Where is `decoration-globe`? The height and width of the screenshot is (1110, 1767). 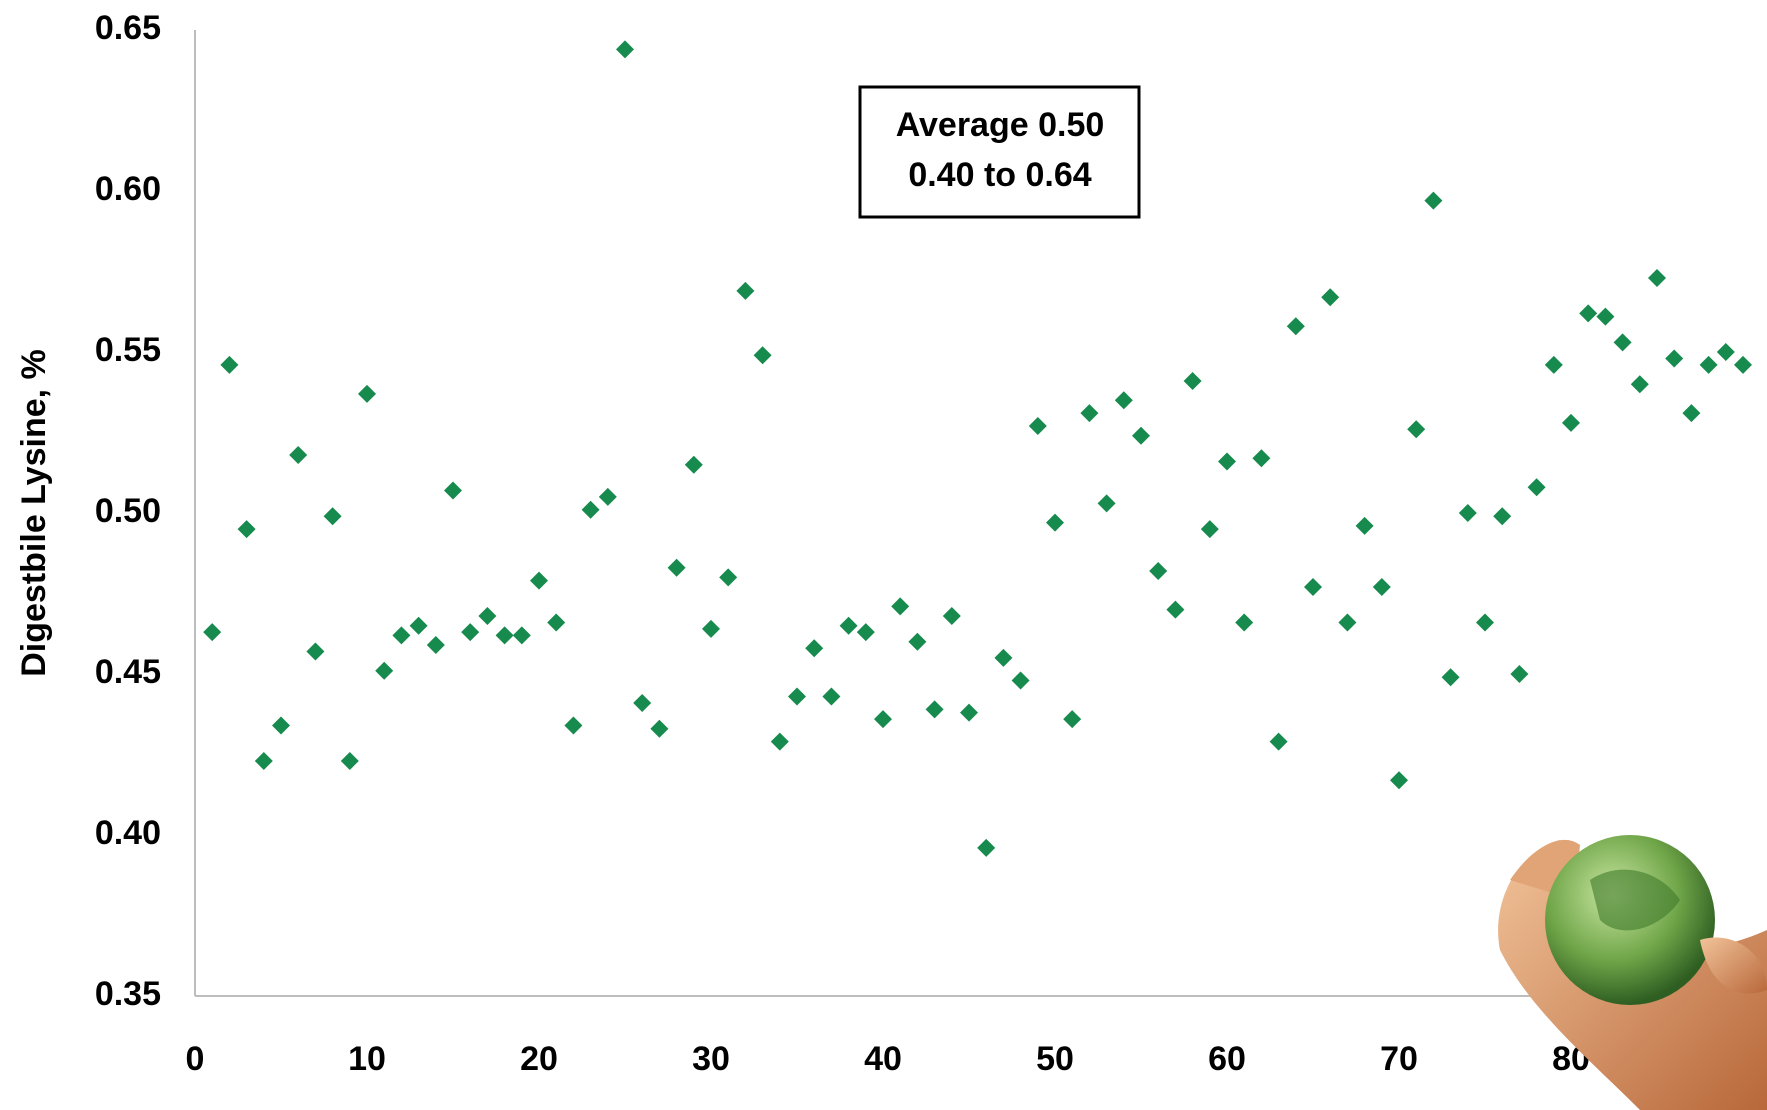
decoration-globe is located at coordinates (1632, 972).